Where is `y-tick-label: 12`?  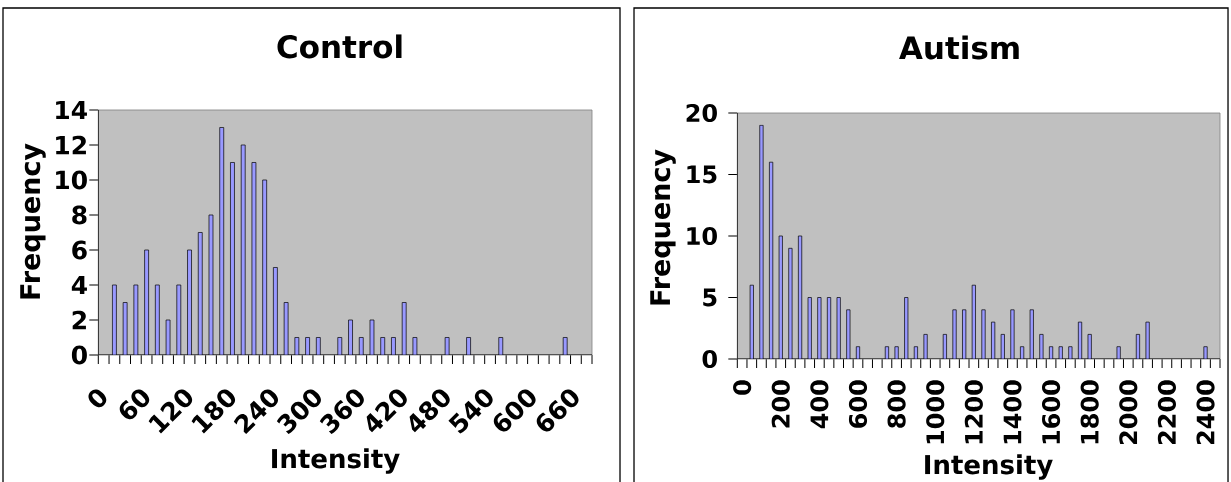
y-tick-label: 12 is located at coordinates (71, 145).